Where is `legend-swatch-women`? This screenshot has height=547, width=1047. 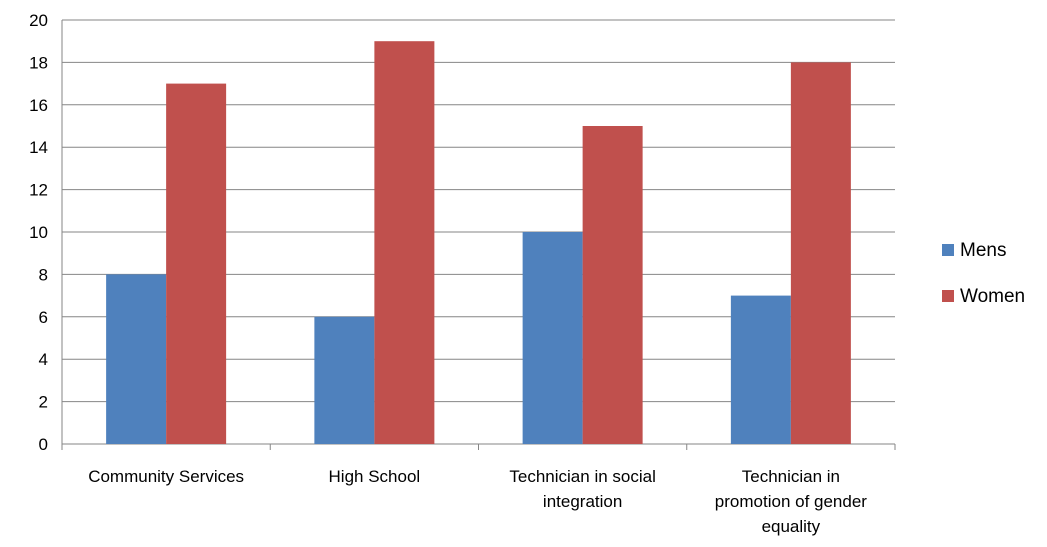
legend-swatch-women is located at coordinates (948, 296).